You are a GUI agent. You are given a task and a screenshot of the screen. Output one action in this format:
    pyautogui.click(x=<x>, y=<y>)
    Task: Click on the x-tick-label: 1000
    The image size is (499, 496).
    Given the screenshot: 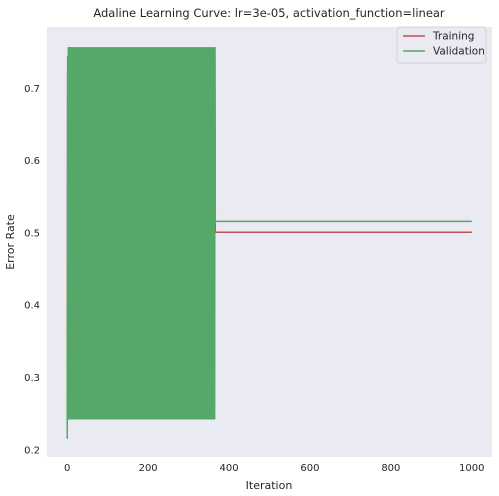 What is the action you would take?
    pyautogui.click(x=471, y=468)
    